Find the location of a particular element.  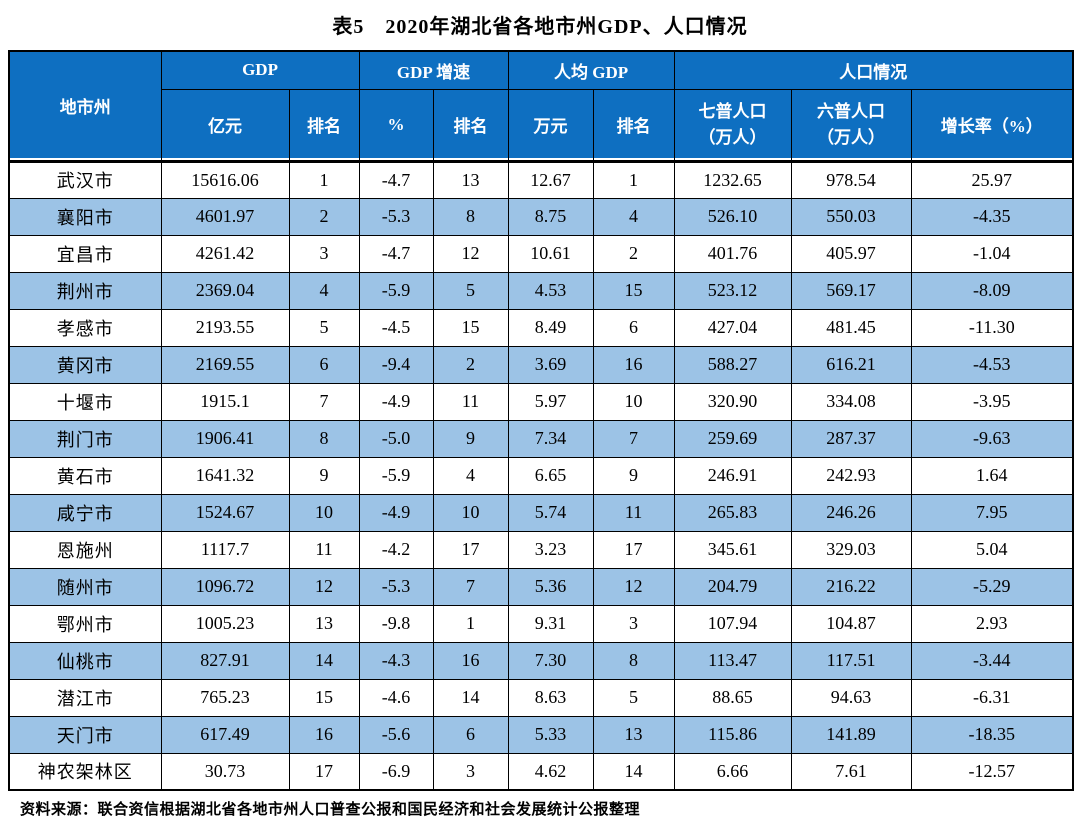

value-cell: 523.12 is located at coordinates (732, 290).